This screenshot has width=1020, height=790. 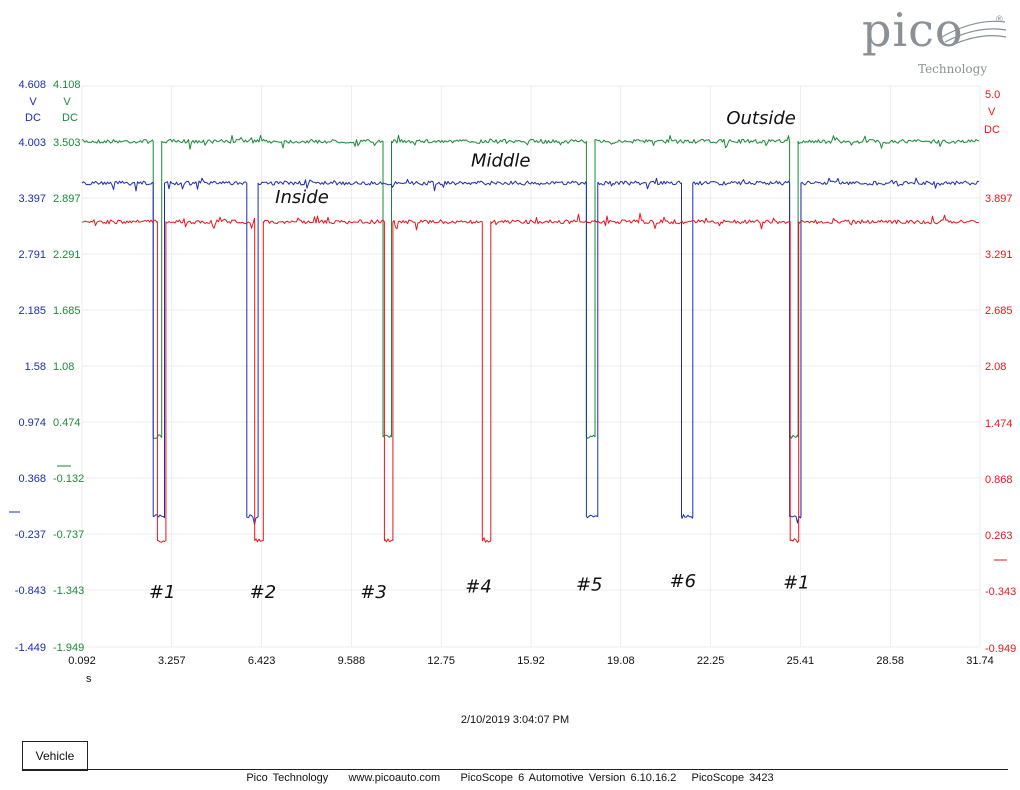 I want to click on trace-label: Middle, so click(x=500, y=160).